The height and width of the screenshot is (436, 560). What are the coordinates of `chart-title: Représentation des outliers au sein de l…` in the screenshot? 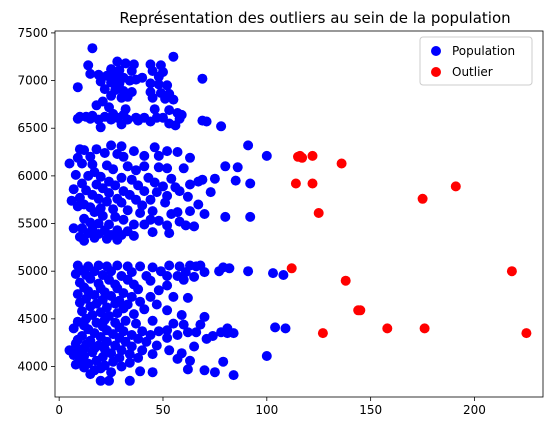 It's located at (314, 18).